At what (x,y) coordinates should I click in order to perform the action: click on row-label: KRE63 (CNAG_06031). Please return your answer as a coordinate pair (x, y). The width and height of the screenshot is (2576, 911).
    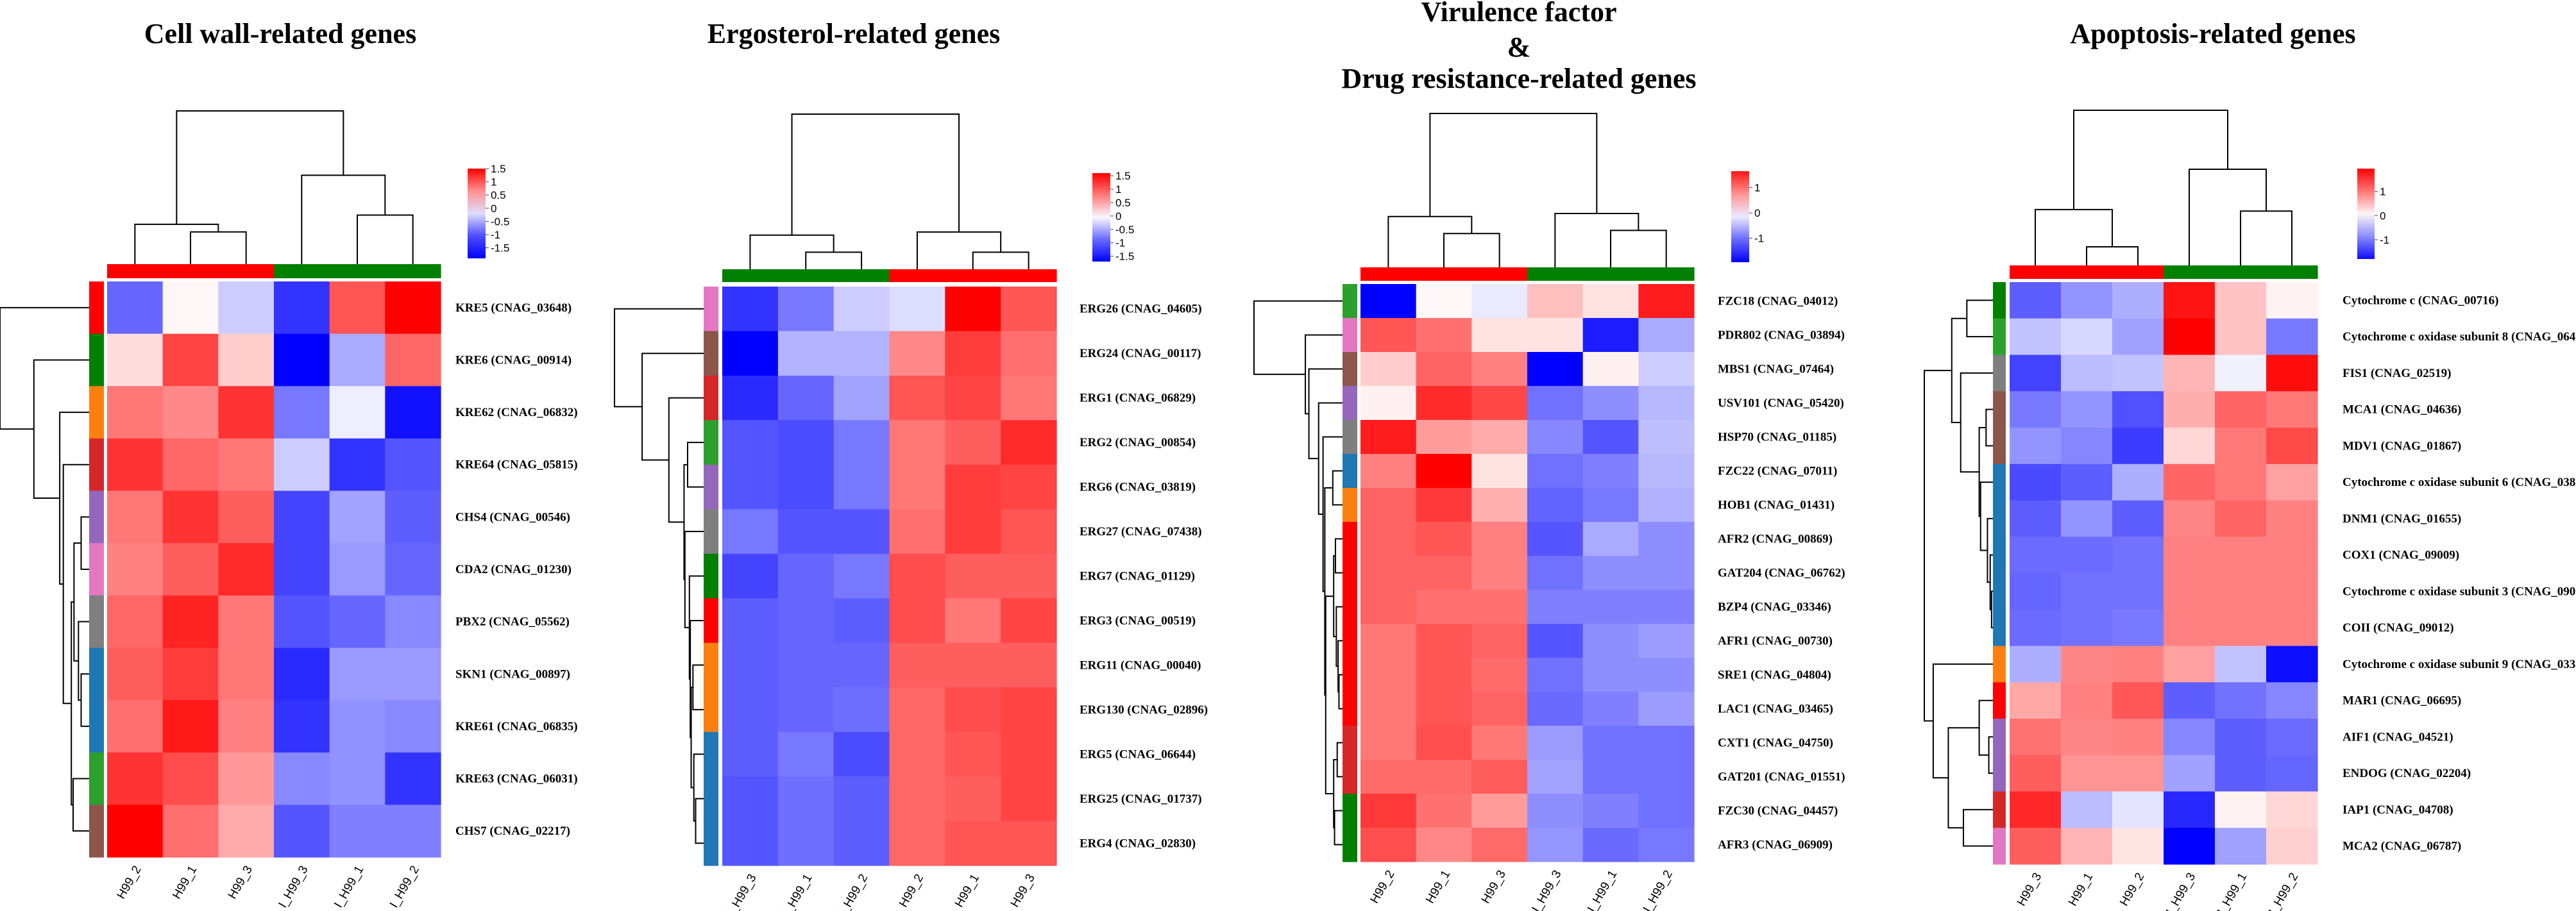
    Looking at the image, I should click on (516, 780).